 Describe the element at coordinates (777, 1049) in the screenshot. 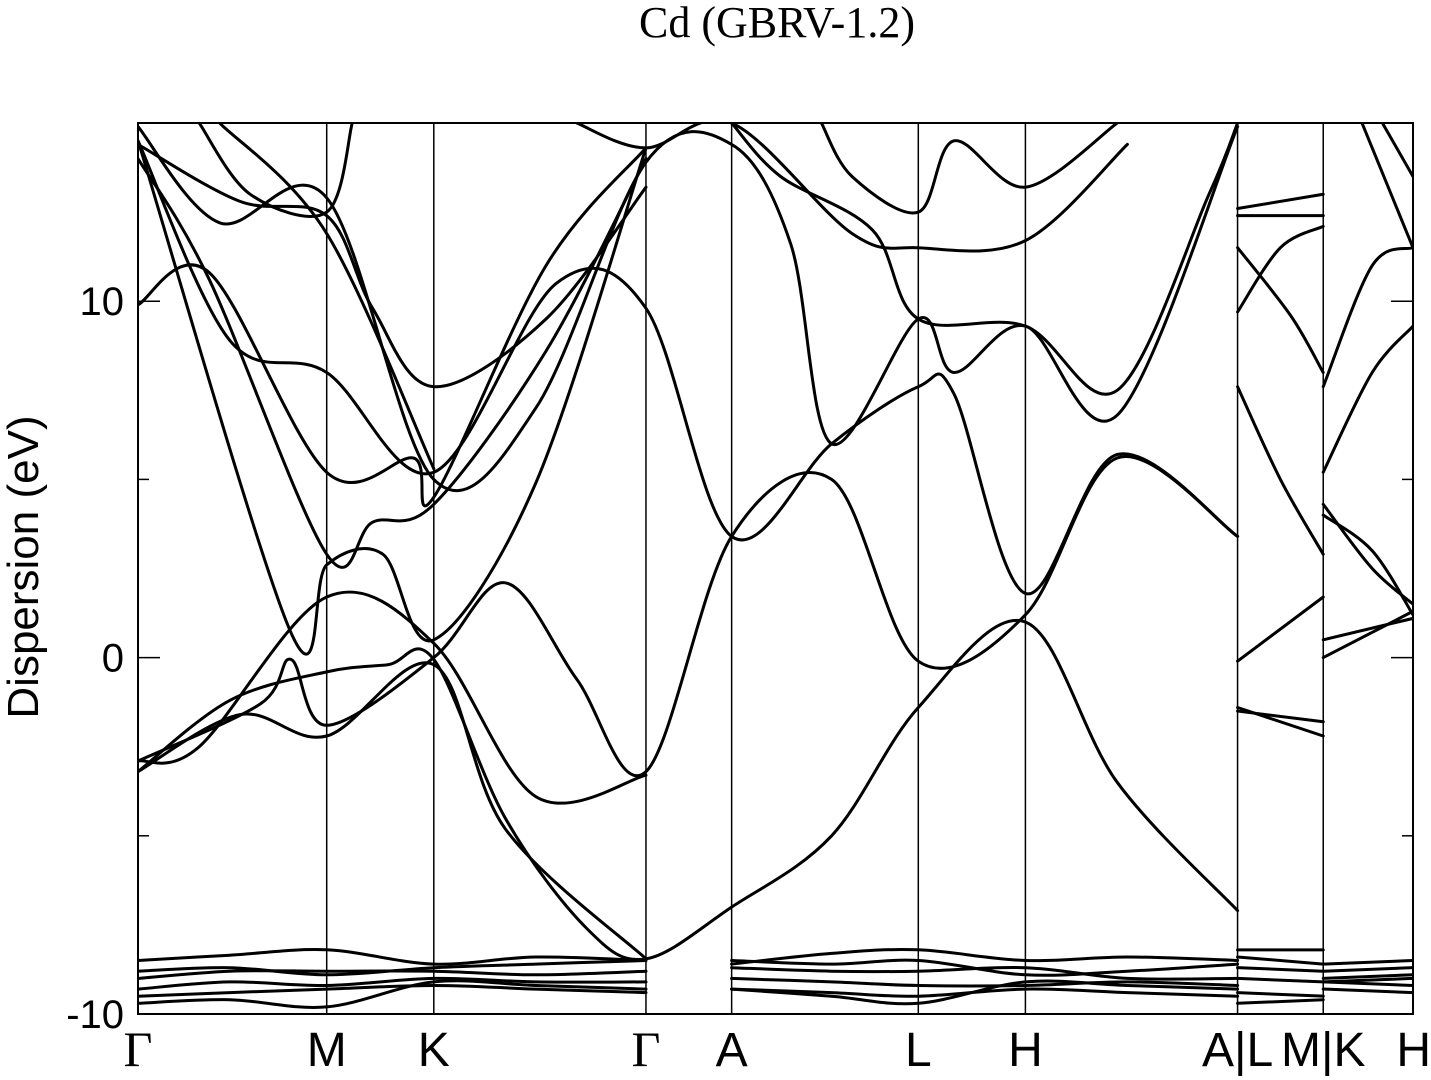

I see `x-ticks: Γ M K Γ A L H A|L M|K H` at that location.